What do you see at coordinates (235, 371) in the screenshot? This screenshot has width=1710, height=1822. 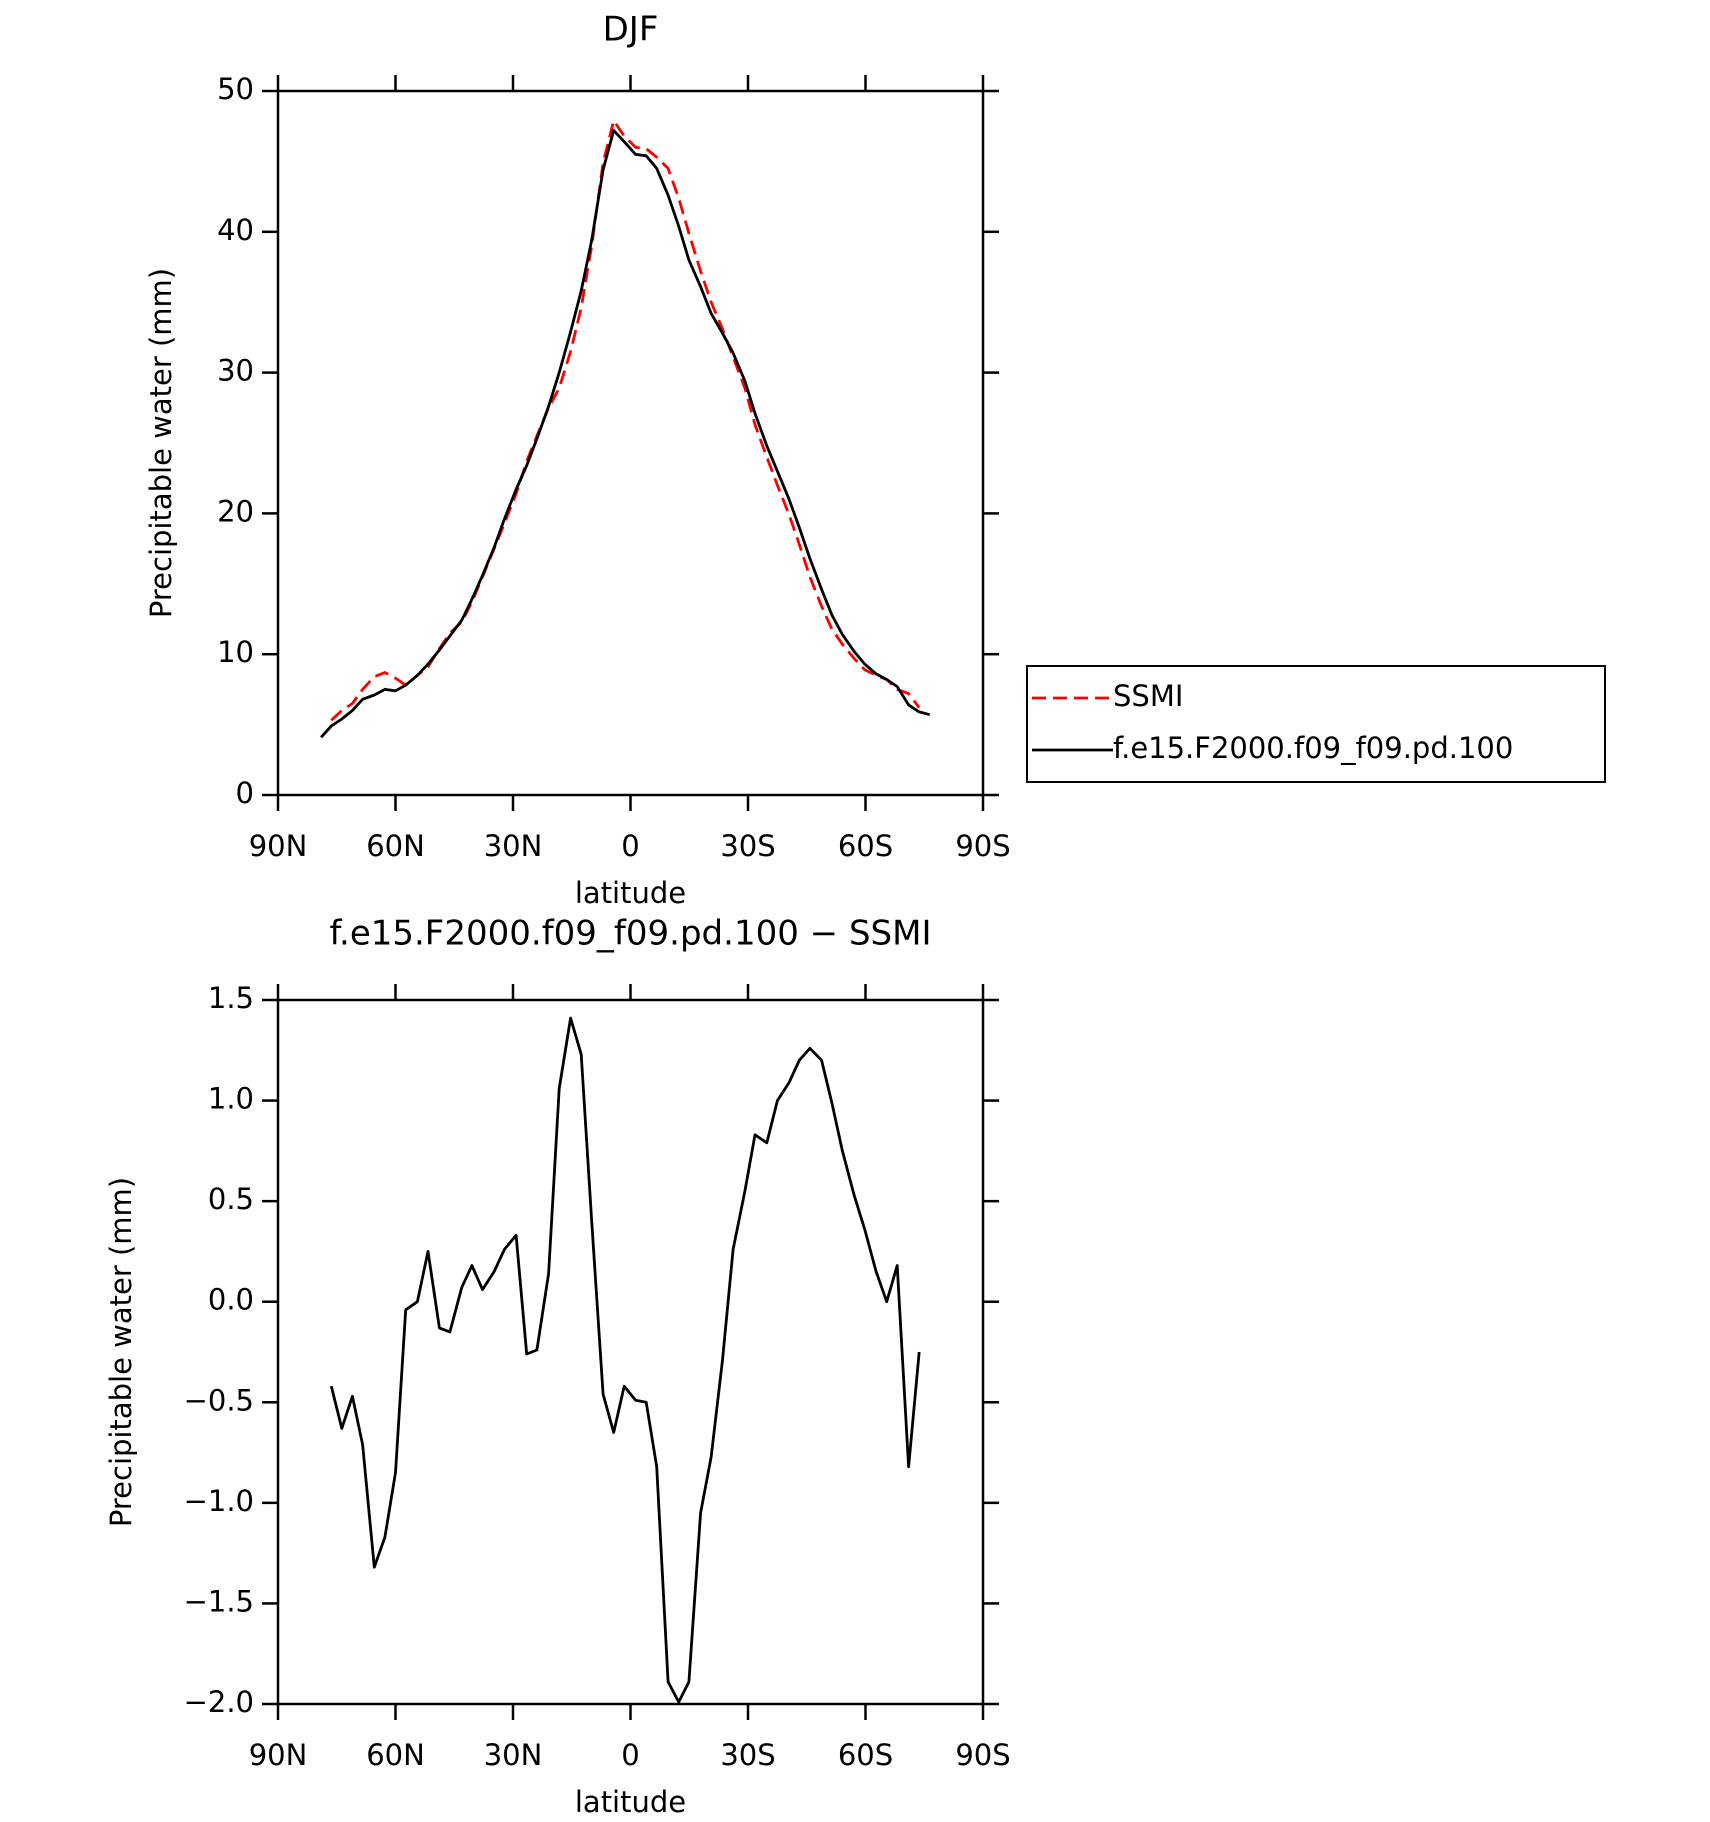 I see `y-tick-label: 30` at bounding box center [235, 371].